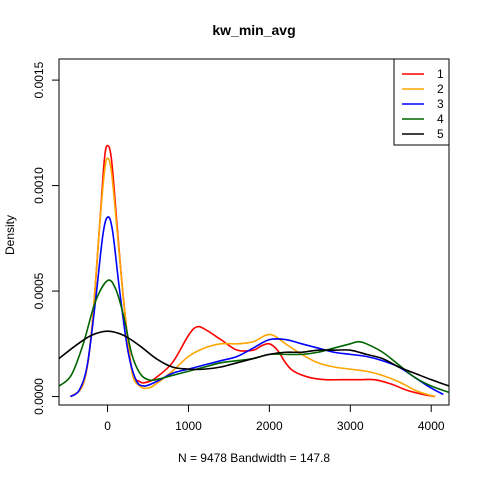 The height and width of the screenshot is (480, 480). What do you see at coordinates (350, 426) in the screenshot?
I see `x-tick-label: 3000` at bounding box center [350, 426].